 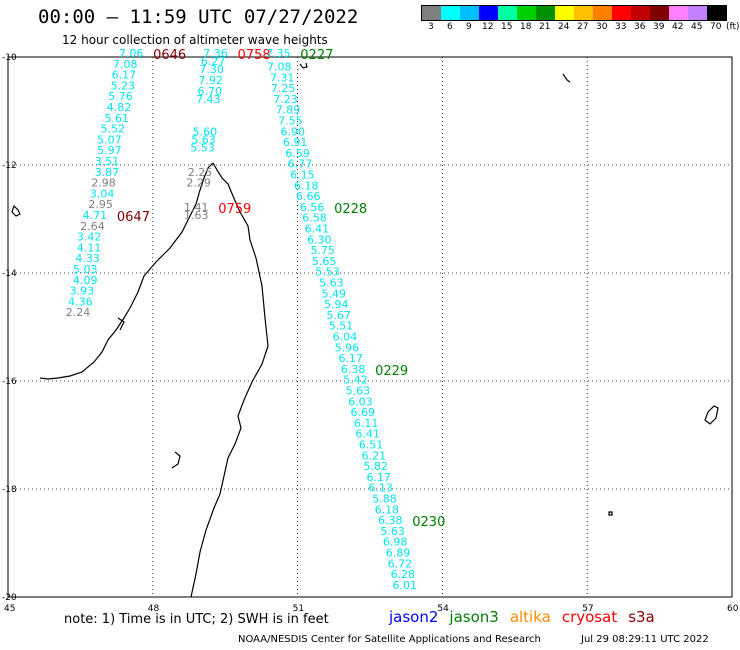 What do you see at coordinates (254, 55) in the screenshot?
I see `track-time-label: 0758` at bounding box center [254, 55].